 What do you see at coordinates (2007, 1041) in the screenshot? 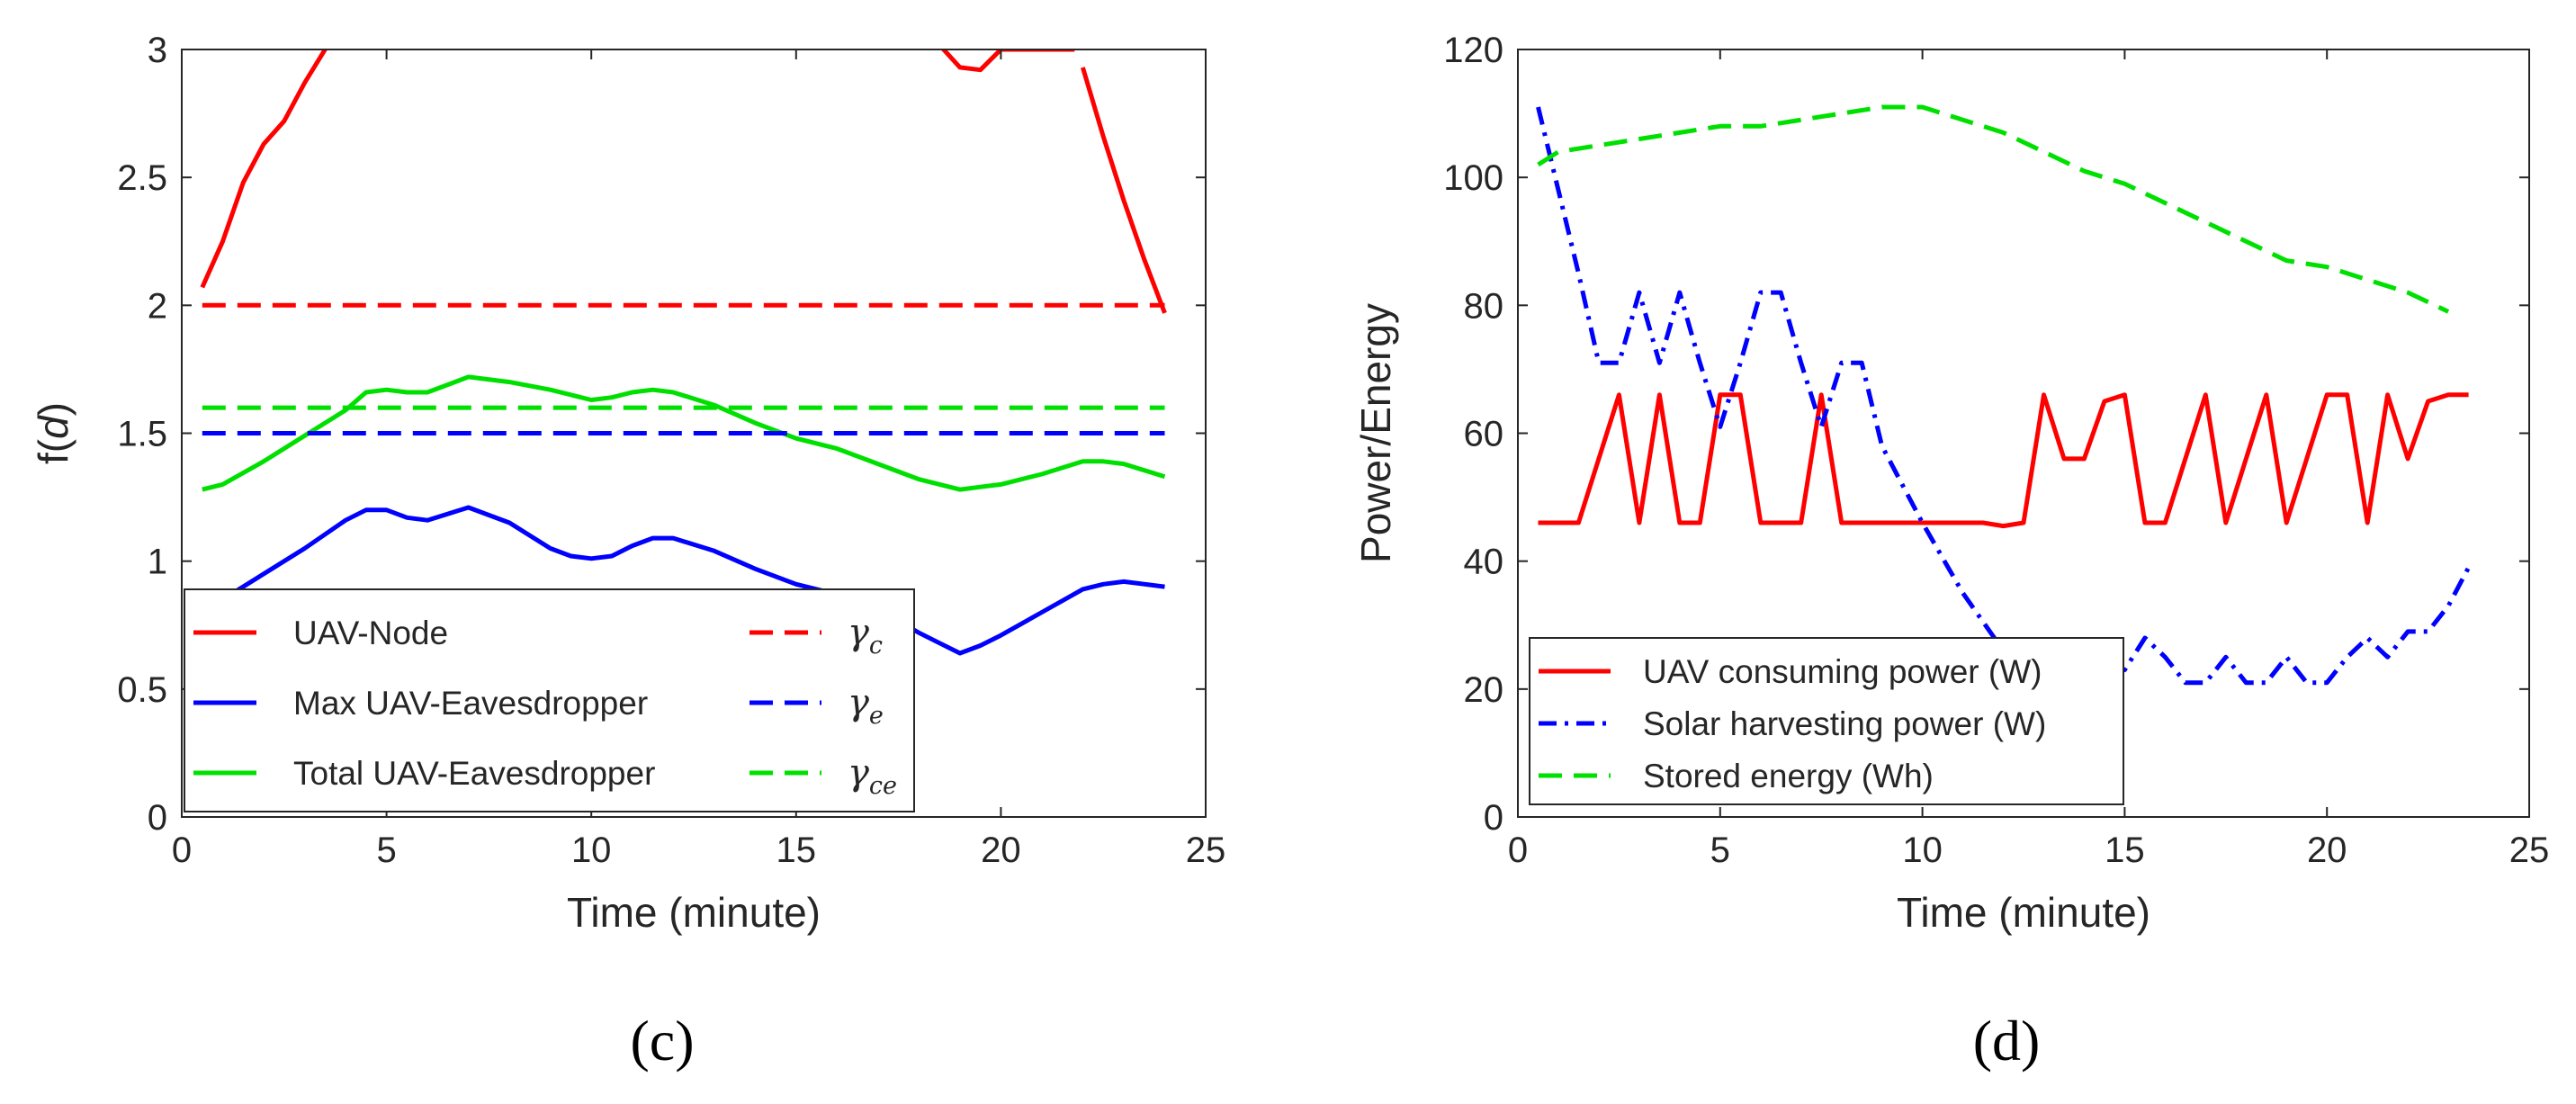
I see `panel-label: (d)` at bounding box center [2007, 1041].